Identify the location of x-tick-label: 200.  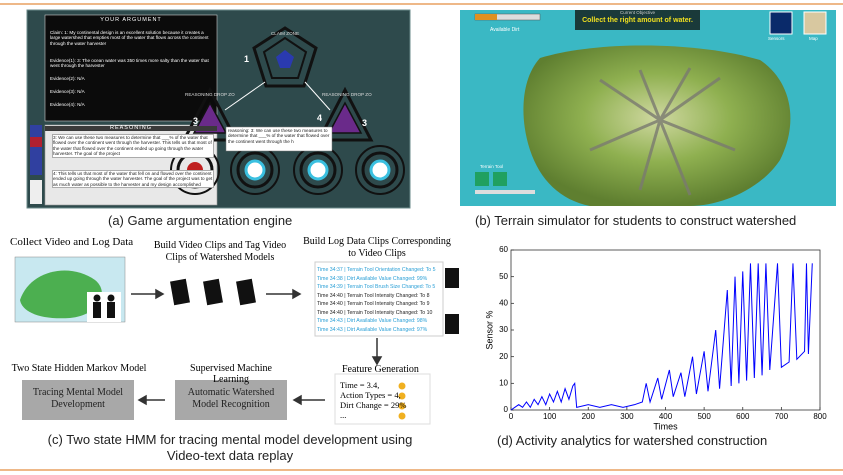
(589, 416).